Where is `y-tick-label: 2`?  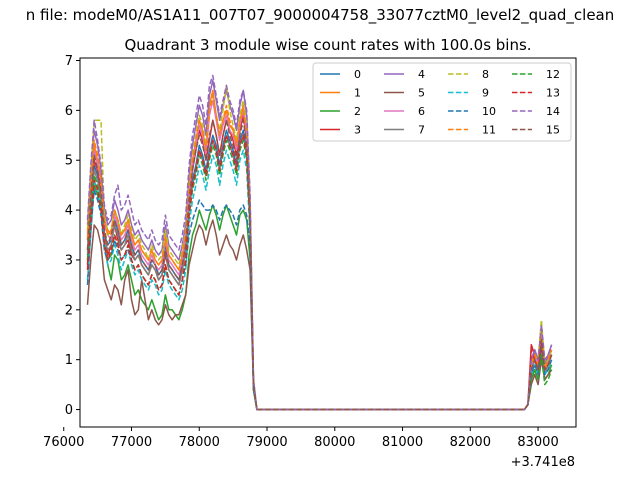
y-tick-label: 2 is located at coordinates (69, 310).